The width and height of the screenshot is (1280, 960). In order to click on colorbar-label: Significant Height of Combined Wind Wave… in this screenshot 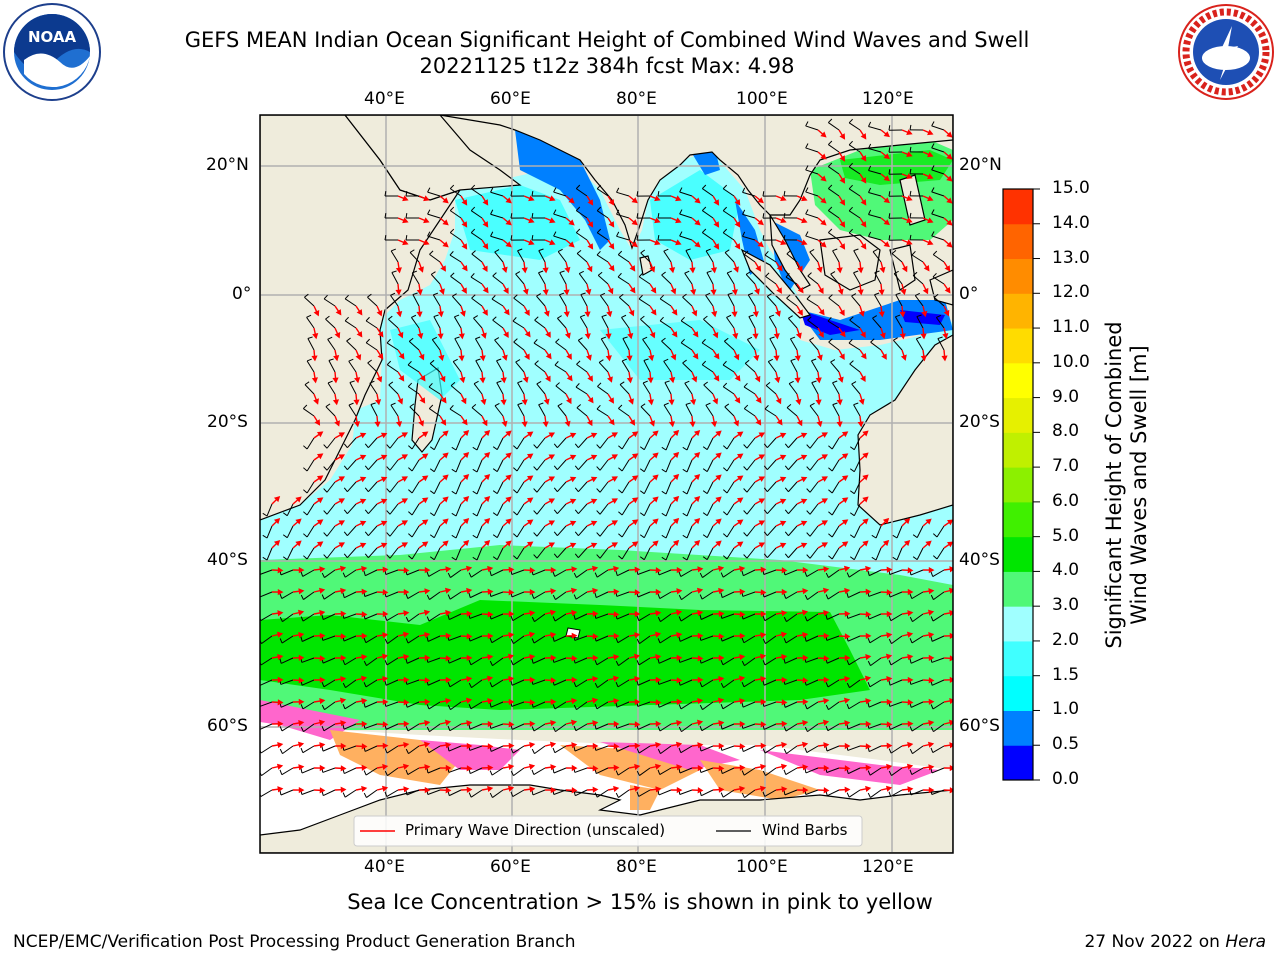, I will do `click(1126, 485)`.